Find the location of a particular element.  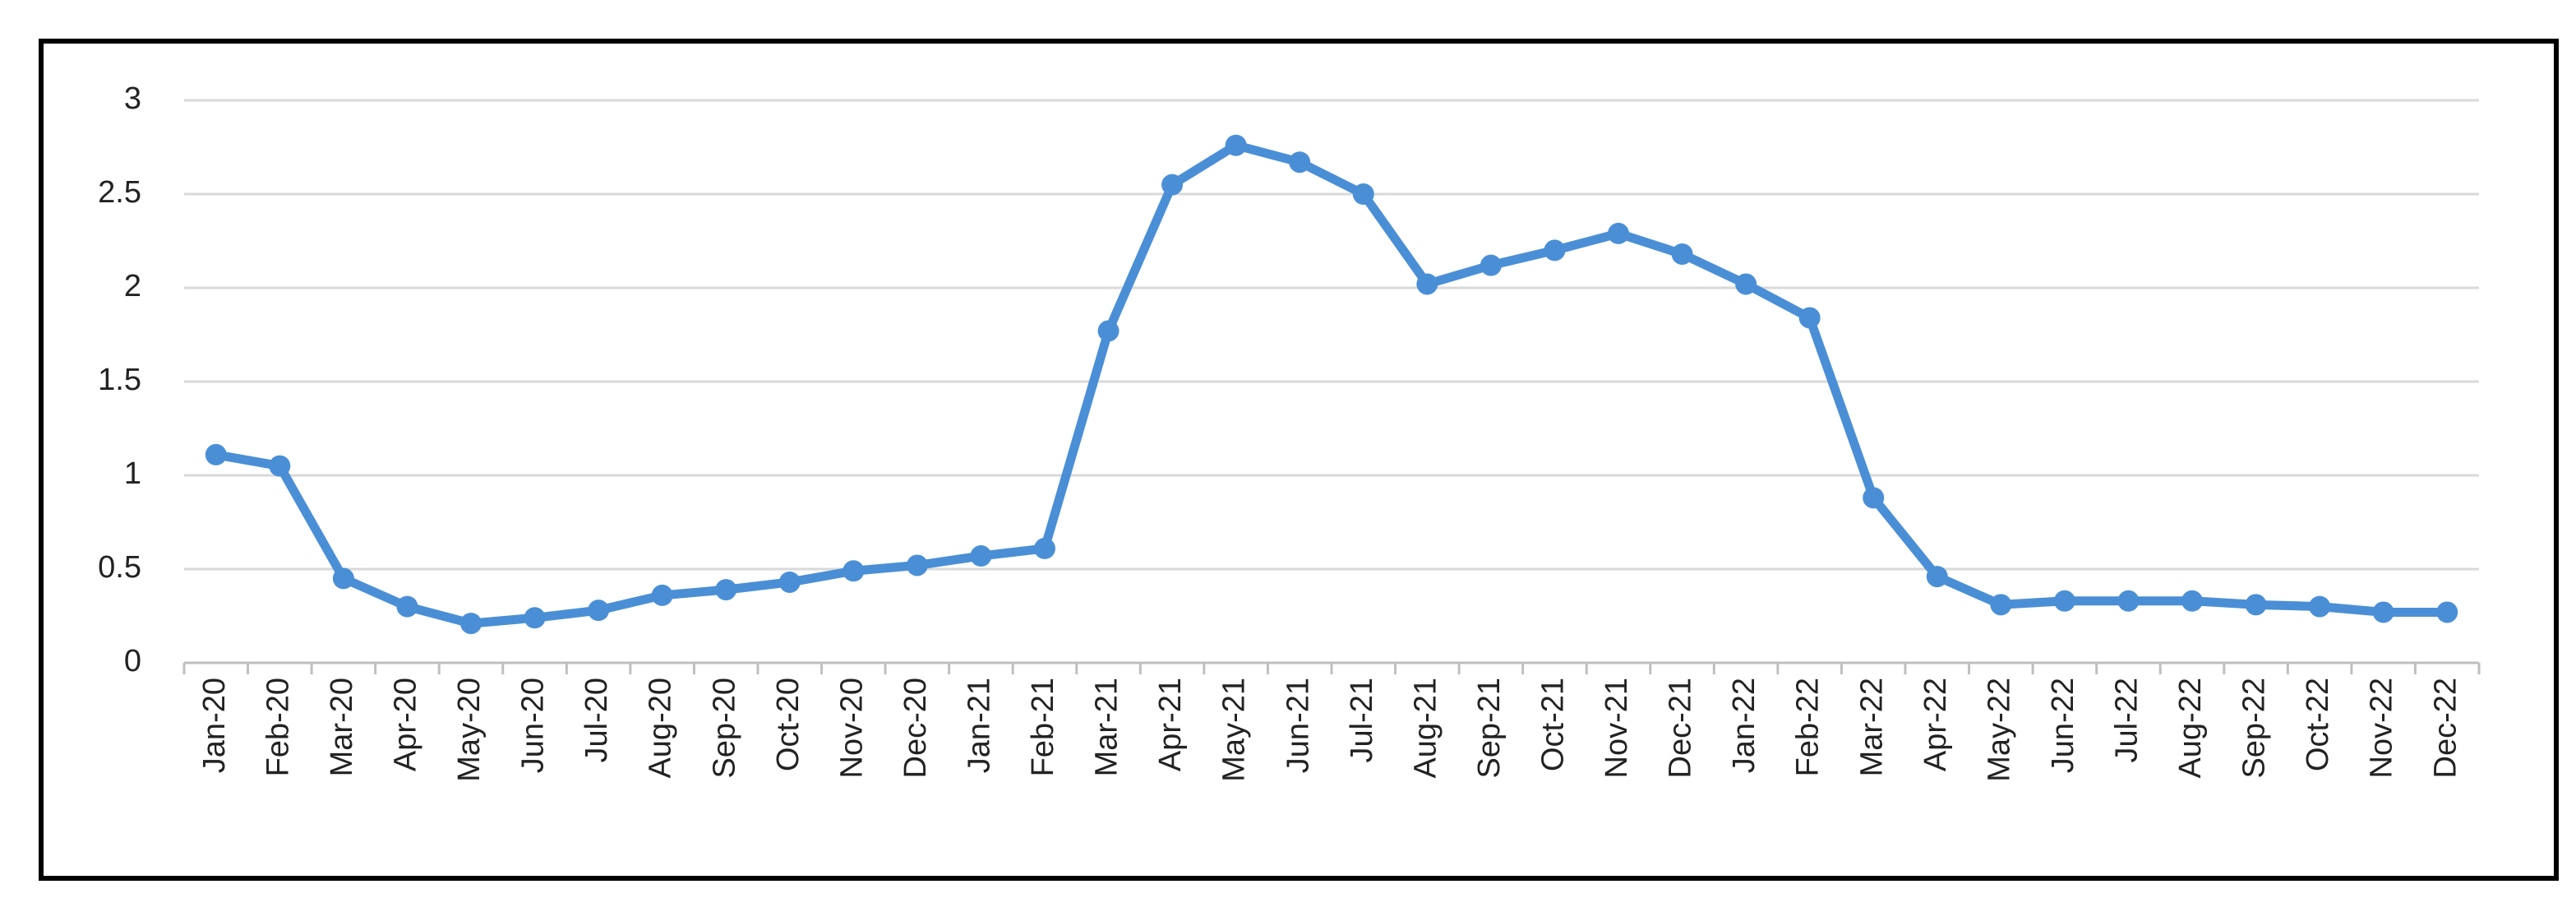

x-tick-label: Nov-21 is located at coordinates (1617, 728).